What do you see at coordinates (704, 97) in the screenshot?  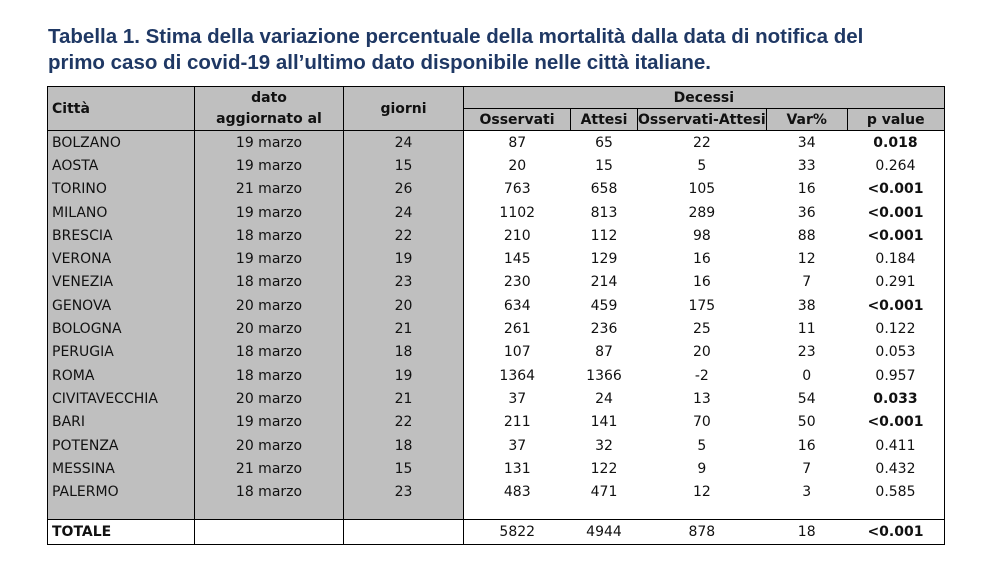 I see `header-deaths: Decessi` at bounding box center [704, 97].